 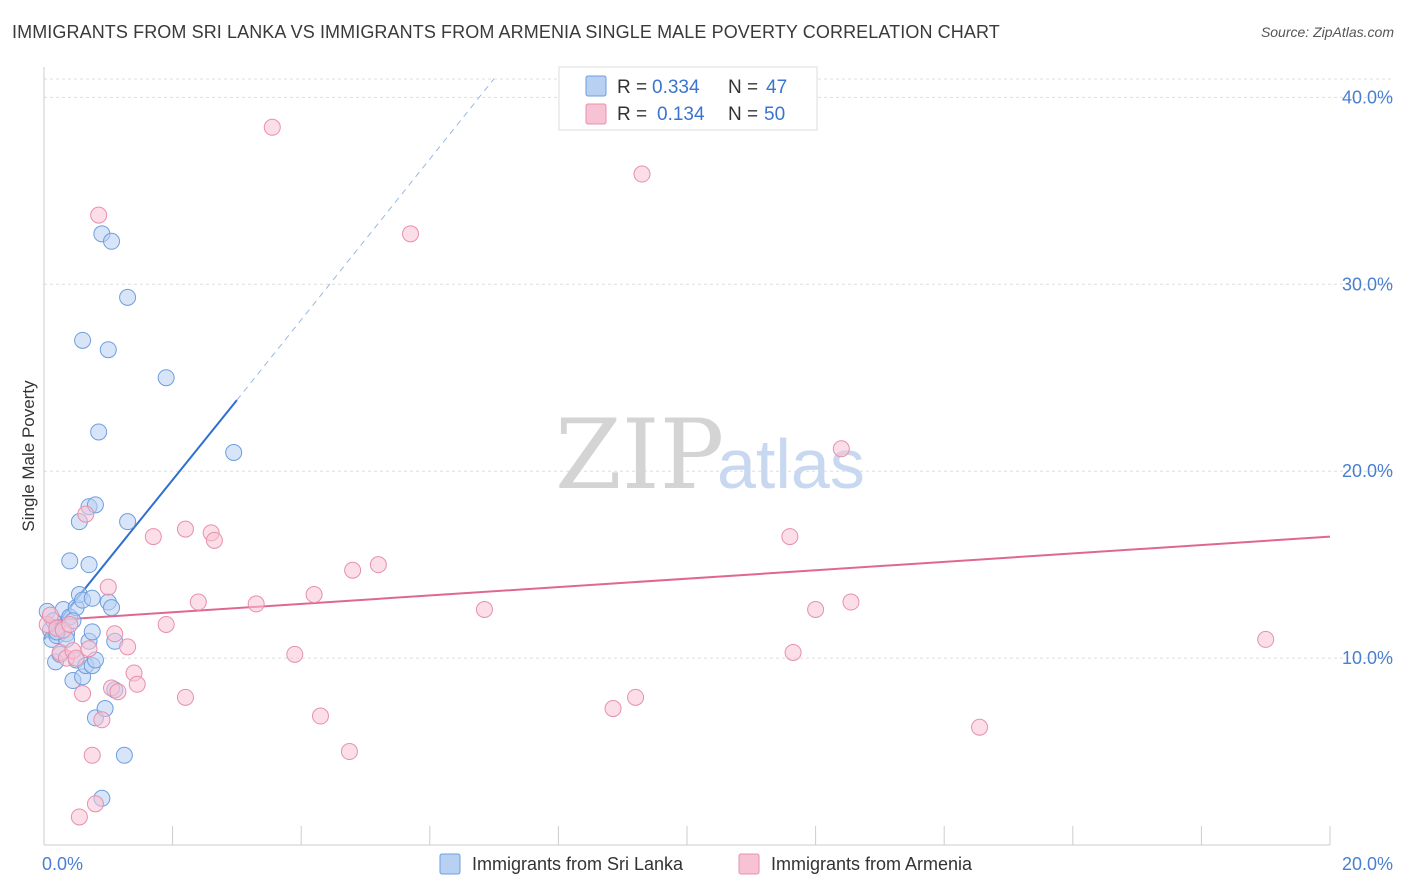 What do you see at coordinates (578, 864) in the screenshot?
I see `series-label-sri-lanka: Immigrants from Sri Lanka` at bounding box center [578, 864].